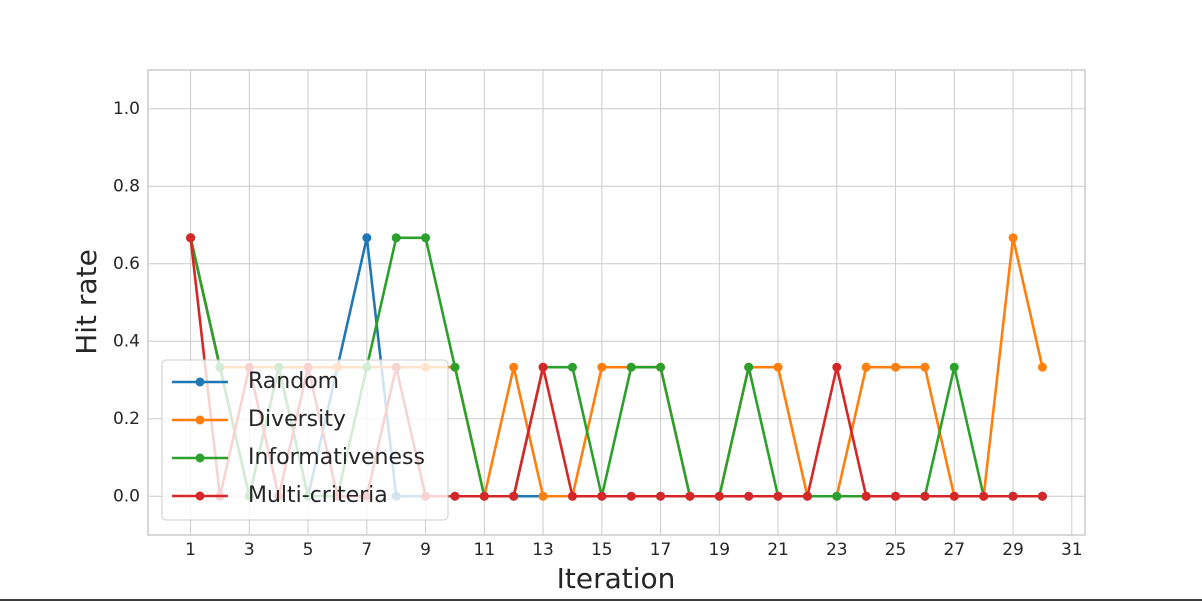 The height and width of the screenshot is (602, 1202). What do you see at coordinates (661, 550) in the screenshot?
I see `x-tick-label: 17` at bounding box center [661, 550].